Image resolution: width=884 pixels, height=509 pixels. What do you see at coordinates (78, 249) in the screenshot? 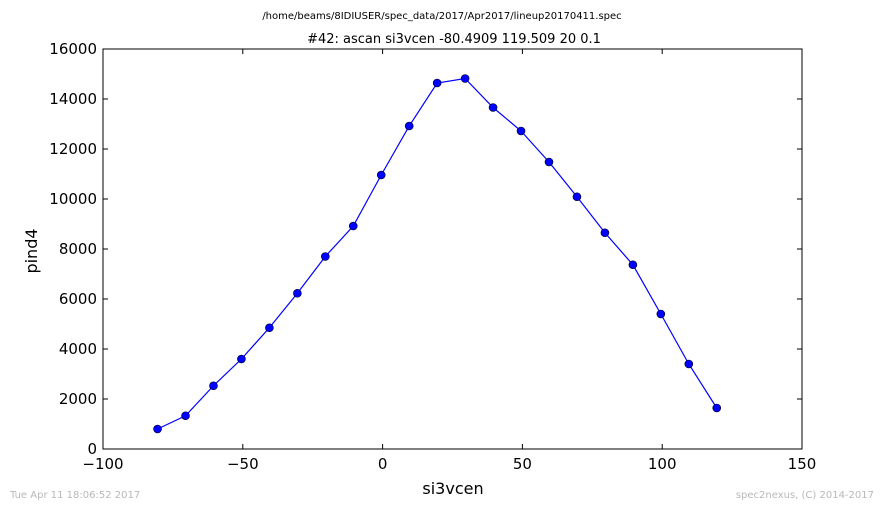
I see `y-tick-label: 8000` at bounding box center [78, 249].